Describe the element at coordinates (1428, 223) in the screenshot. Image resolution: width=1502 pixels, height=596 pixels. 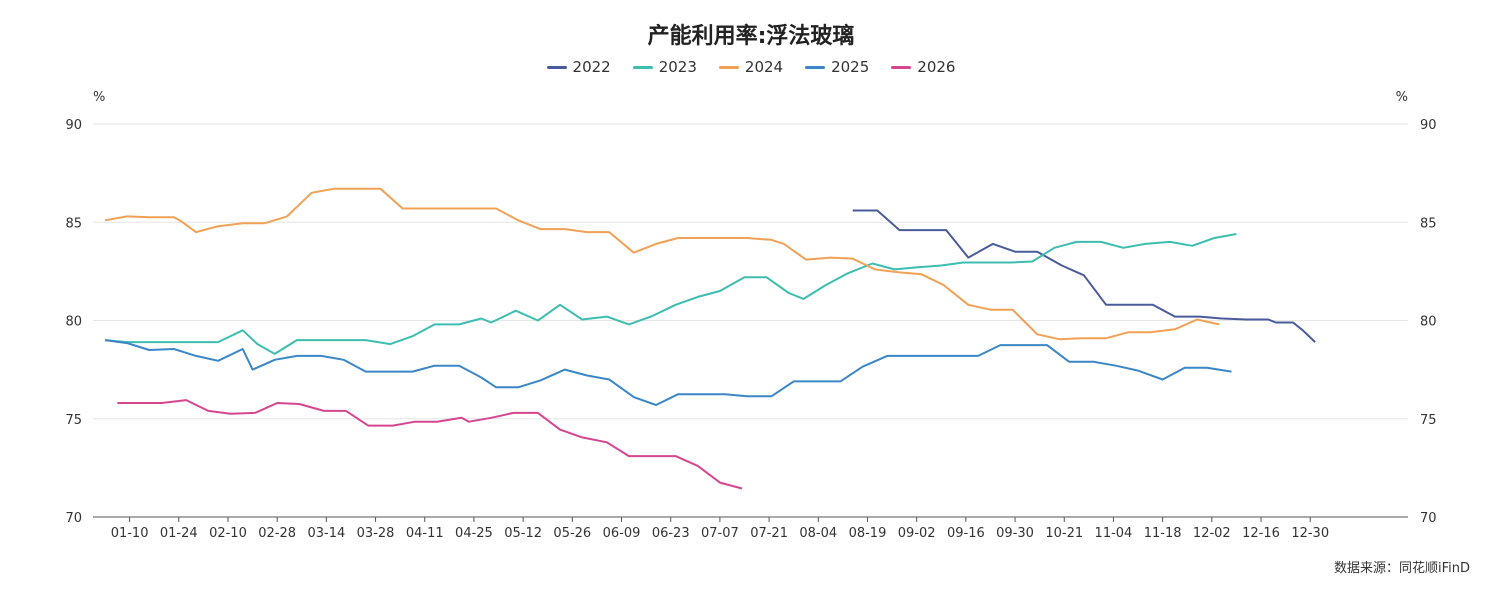
I see `y-tick-label-right: 85` at that location.